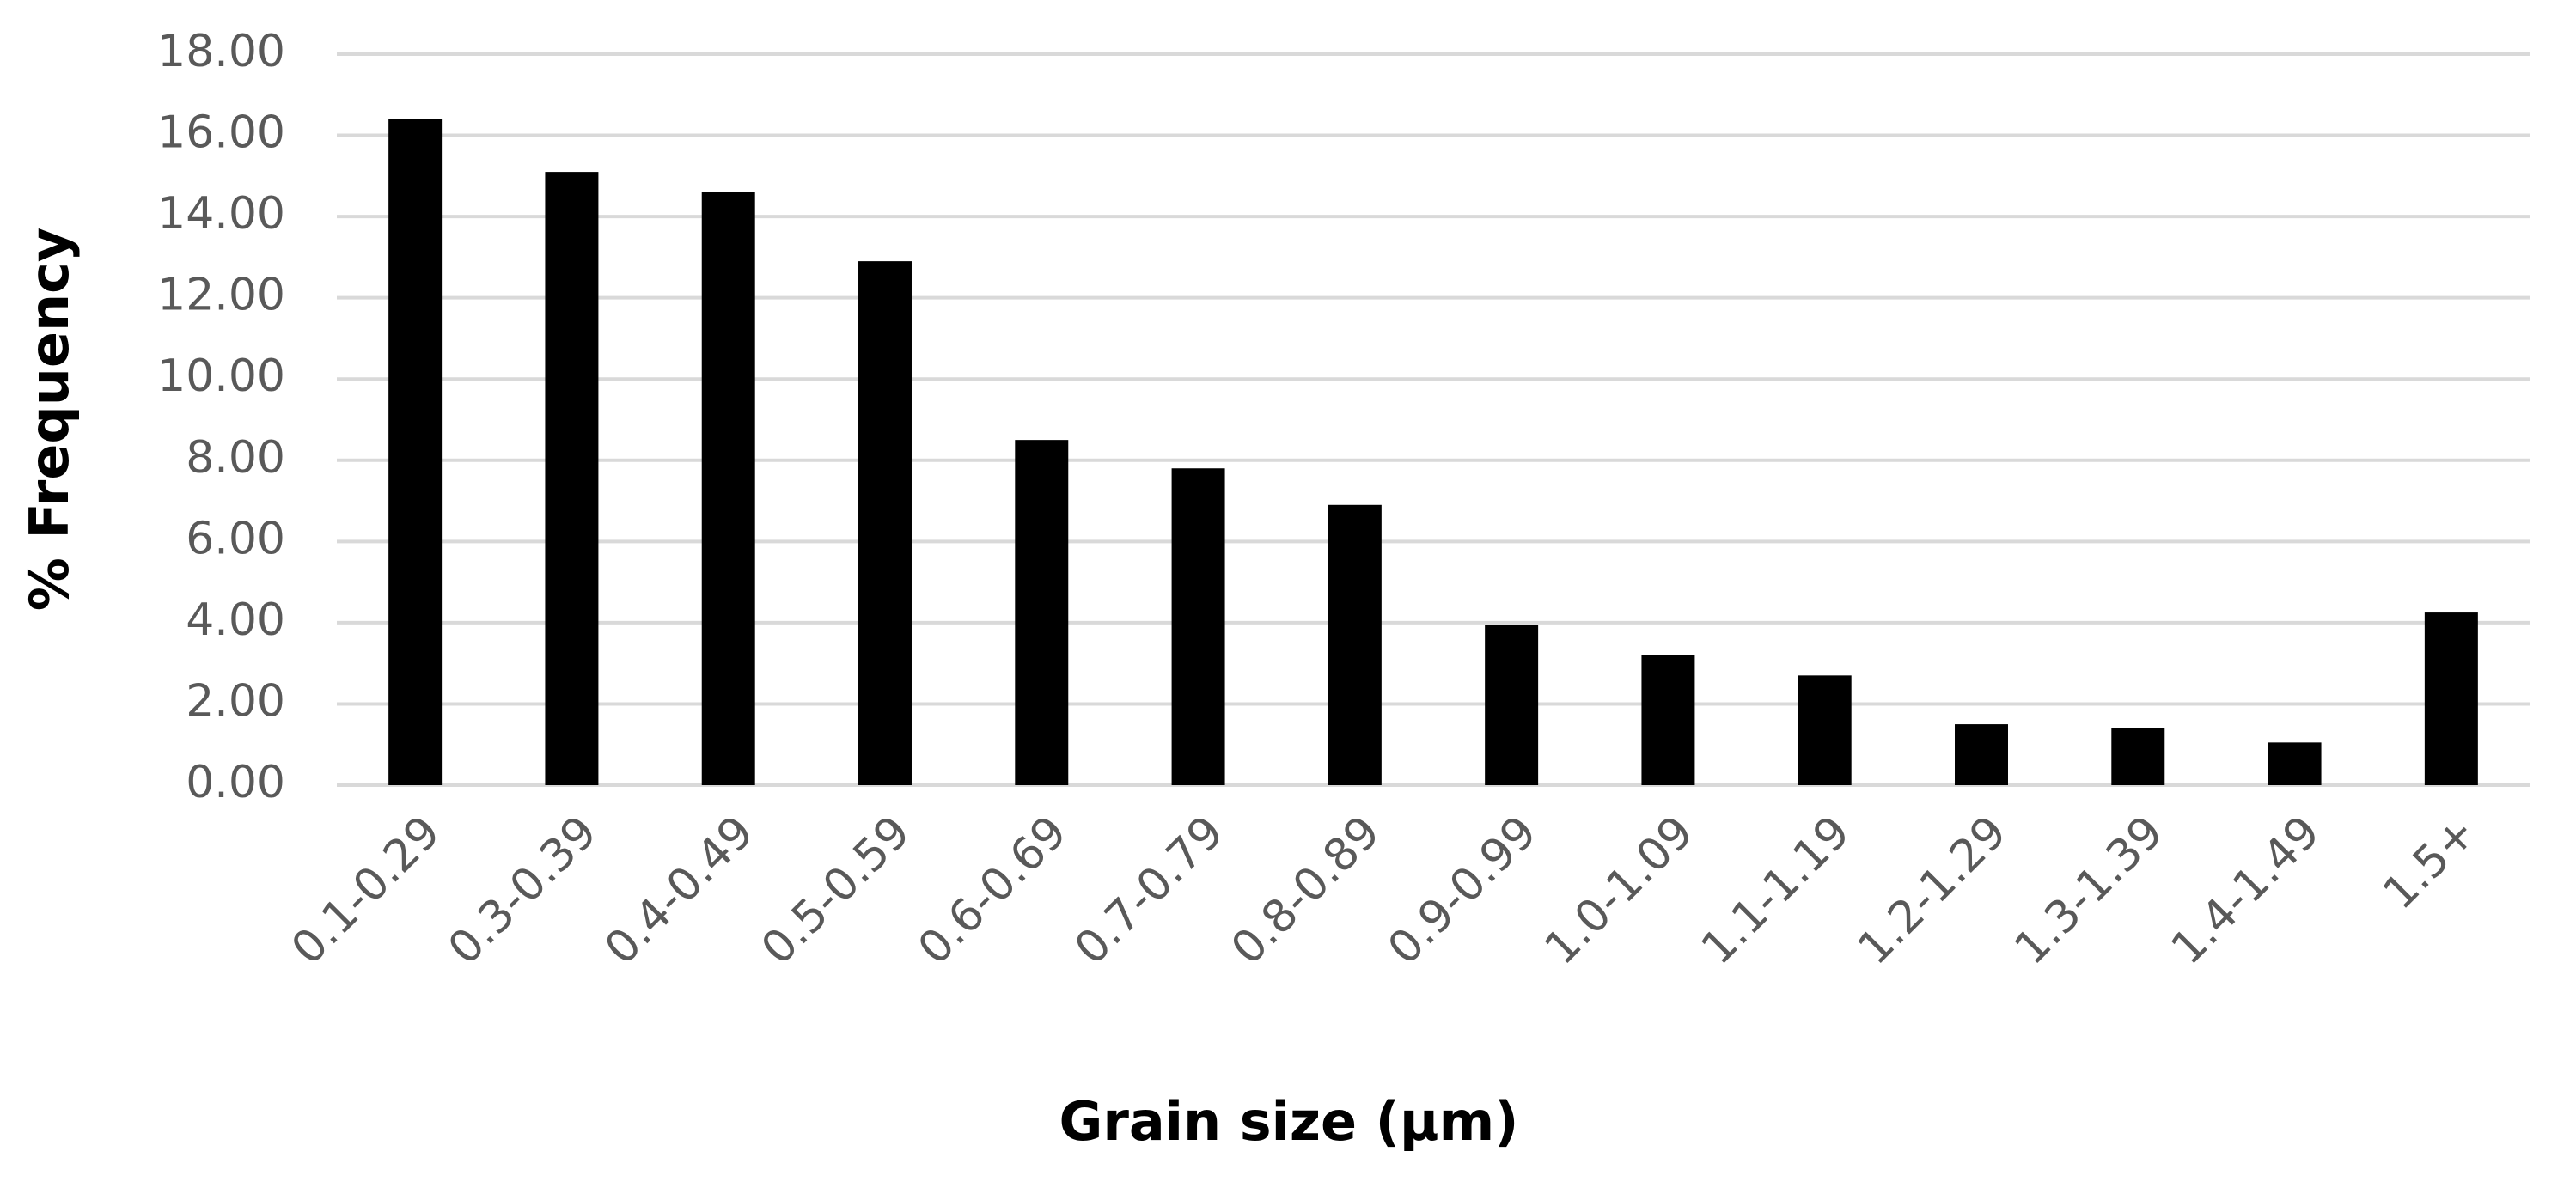 The height and width of the screenshot is (1182, 2576). Describe the element at coordinates (221, 214) in the screenshot. I see `y-tick-label: 14.00` at that location.